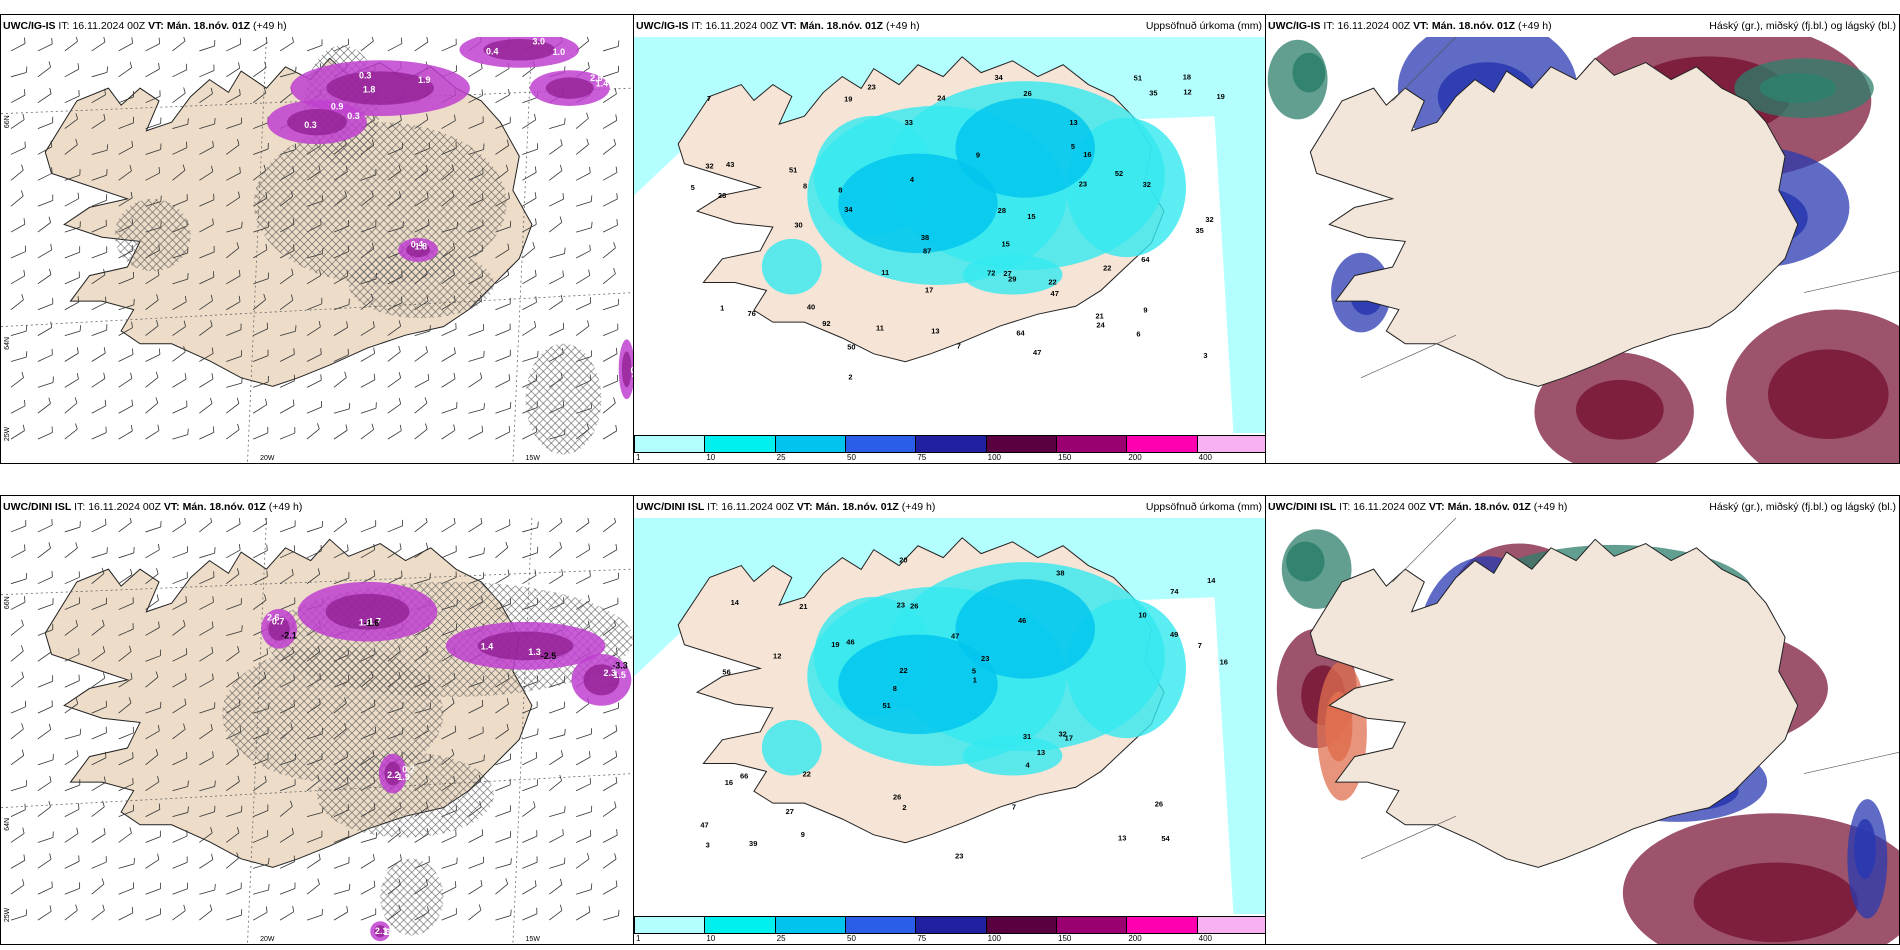 This screenshot has height=950, width=1900. Describe the element at coordinates (538, 41) in the screenshot. I see `precip-value-label: 3.0` at that location.